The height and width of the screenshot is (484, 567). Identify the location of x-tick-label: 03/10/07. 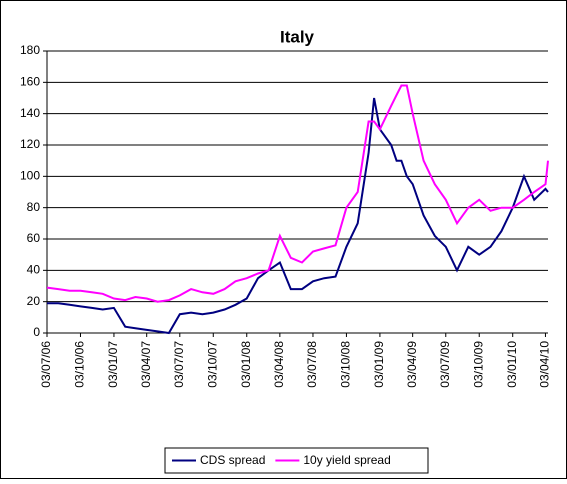
(212, 364).